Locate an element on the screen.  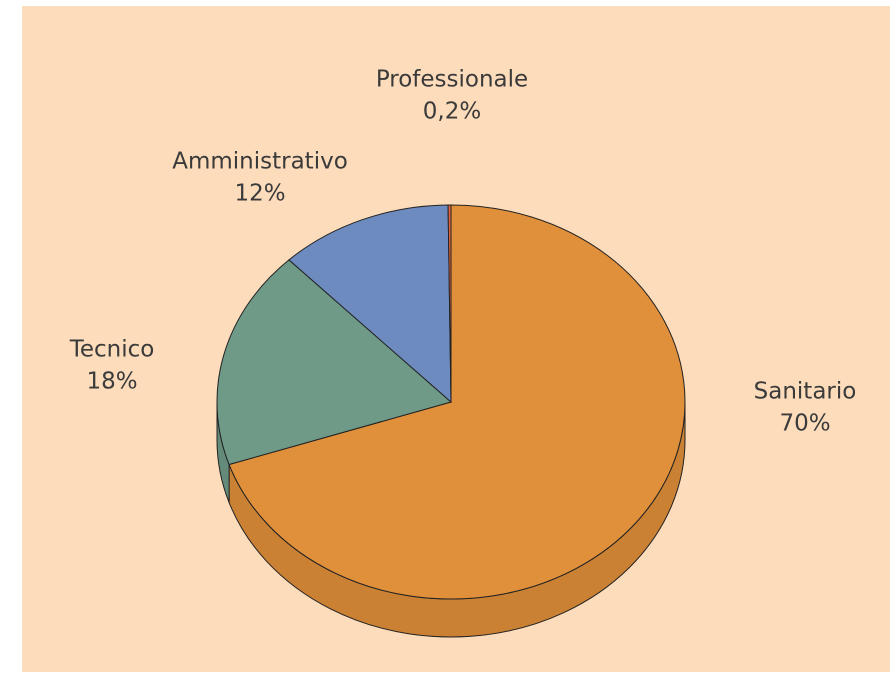
slice-value-label: 12% is located at coordinates (259, 194).